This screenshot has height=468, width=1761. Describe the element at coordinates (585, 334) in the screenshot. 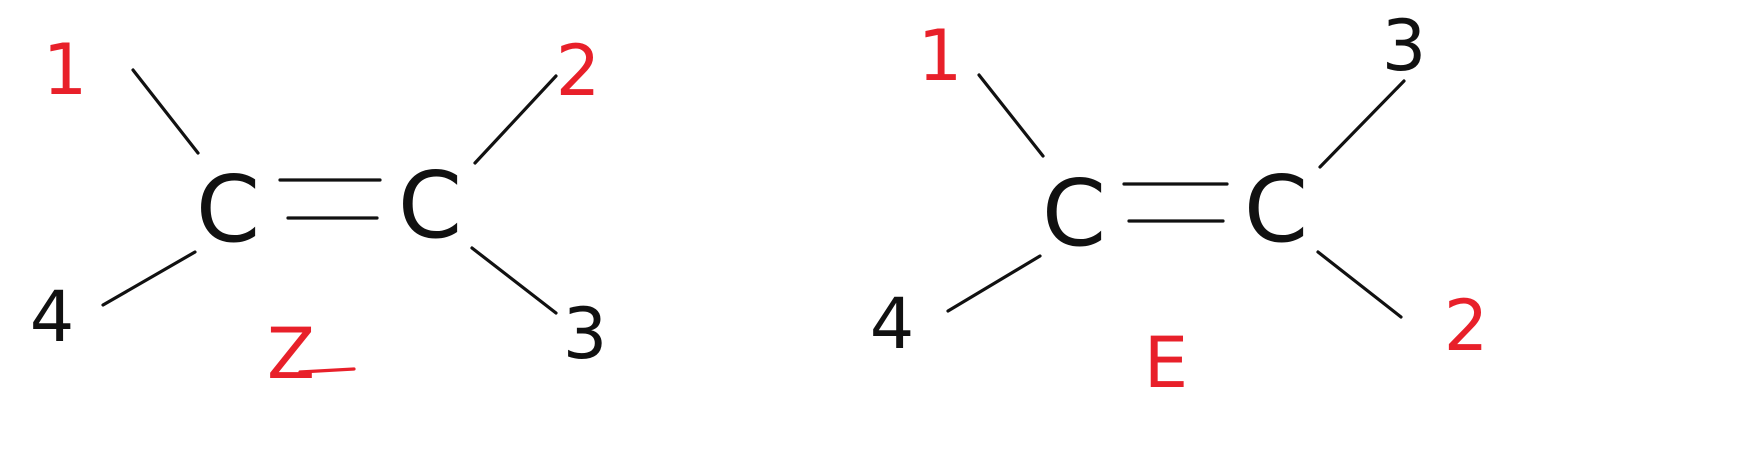

I see `priority-label-lower-right: 3` at that location.